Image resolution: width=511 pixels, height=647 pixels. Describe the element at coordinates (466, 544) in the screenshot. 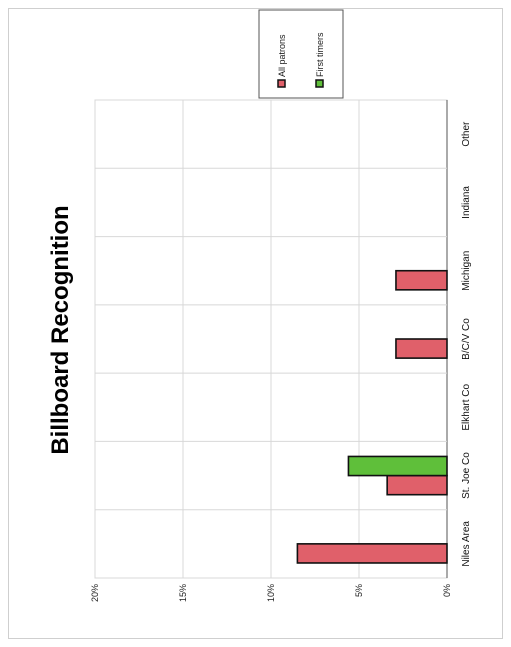

I see `category-label: Niles Area` at that location.